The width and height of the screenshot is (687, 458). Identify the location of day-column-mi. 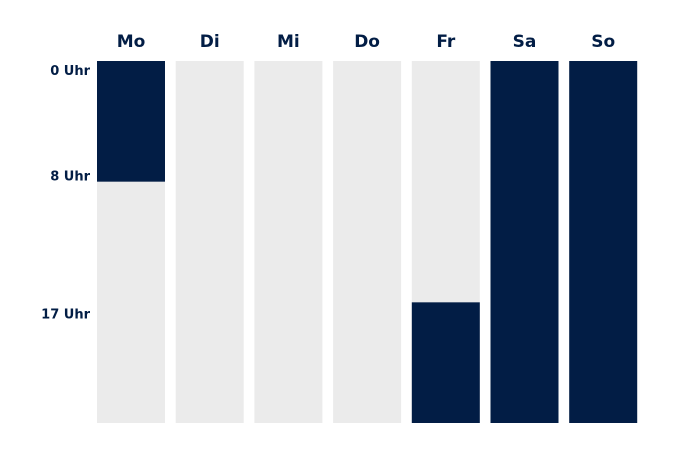
(288, 242).